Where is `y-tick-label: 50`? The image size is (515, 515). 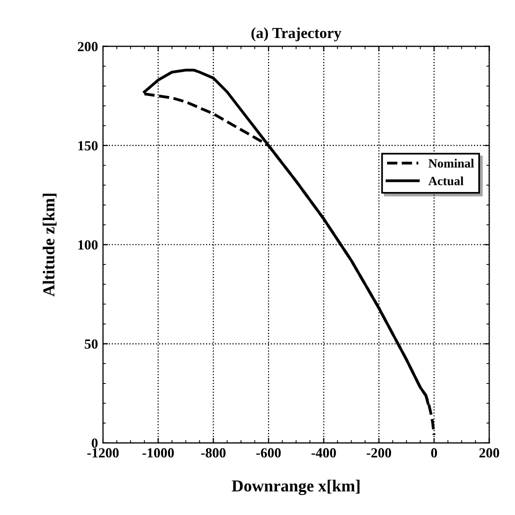
y-tick-label: 50 is located at coordinates (91, 344).